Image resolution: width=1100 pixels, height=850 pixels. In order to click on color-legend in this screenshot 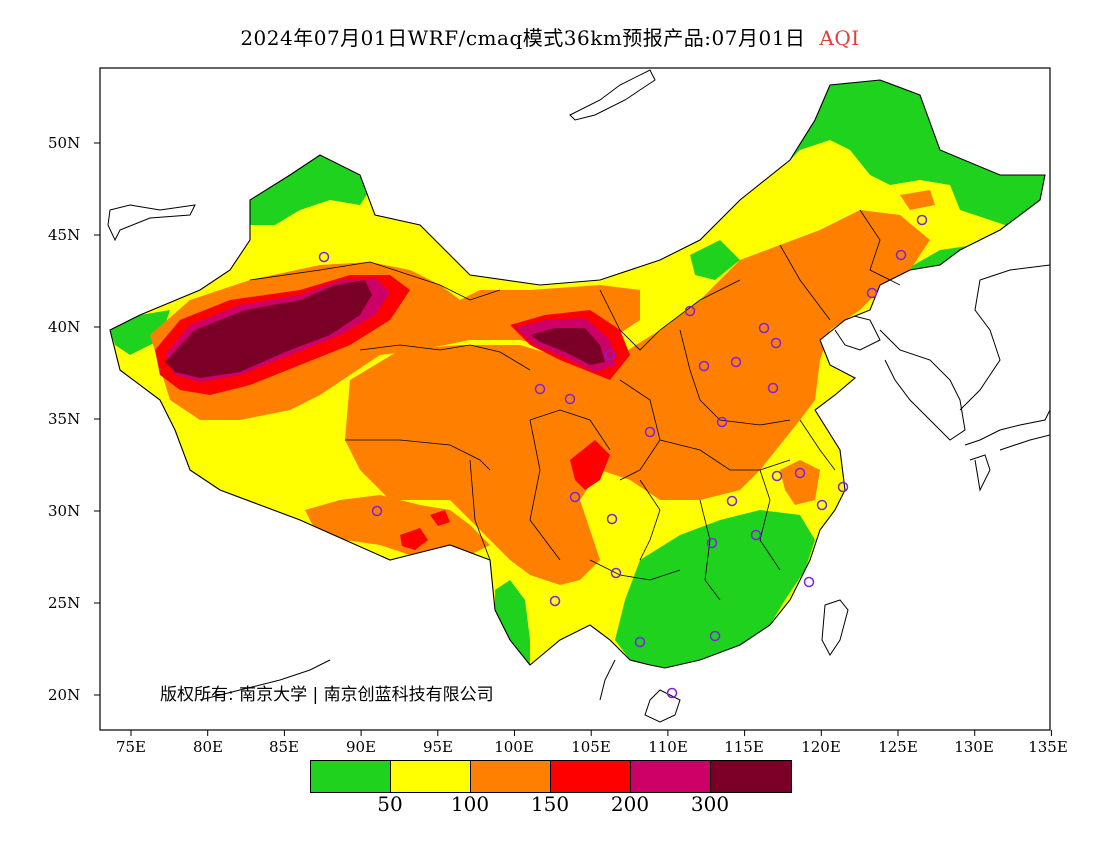, I will do `click(551, 776)`.